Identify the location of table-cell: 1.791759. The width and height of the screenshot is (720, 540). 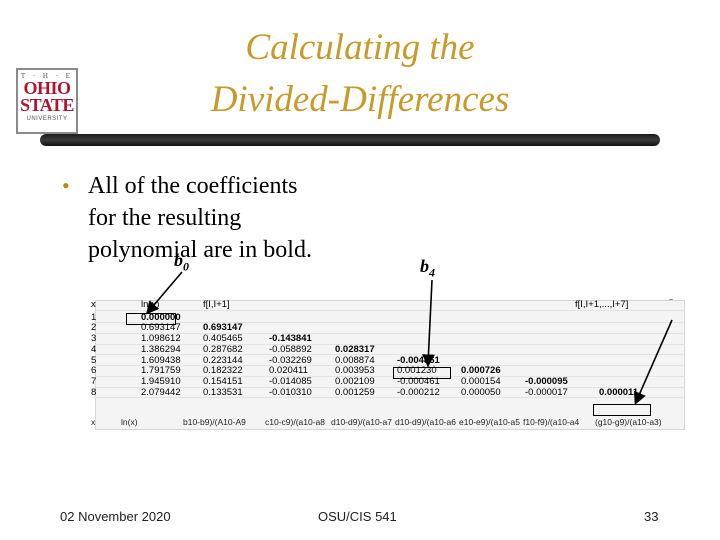
(161, 371).